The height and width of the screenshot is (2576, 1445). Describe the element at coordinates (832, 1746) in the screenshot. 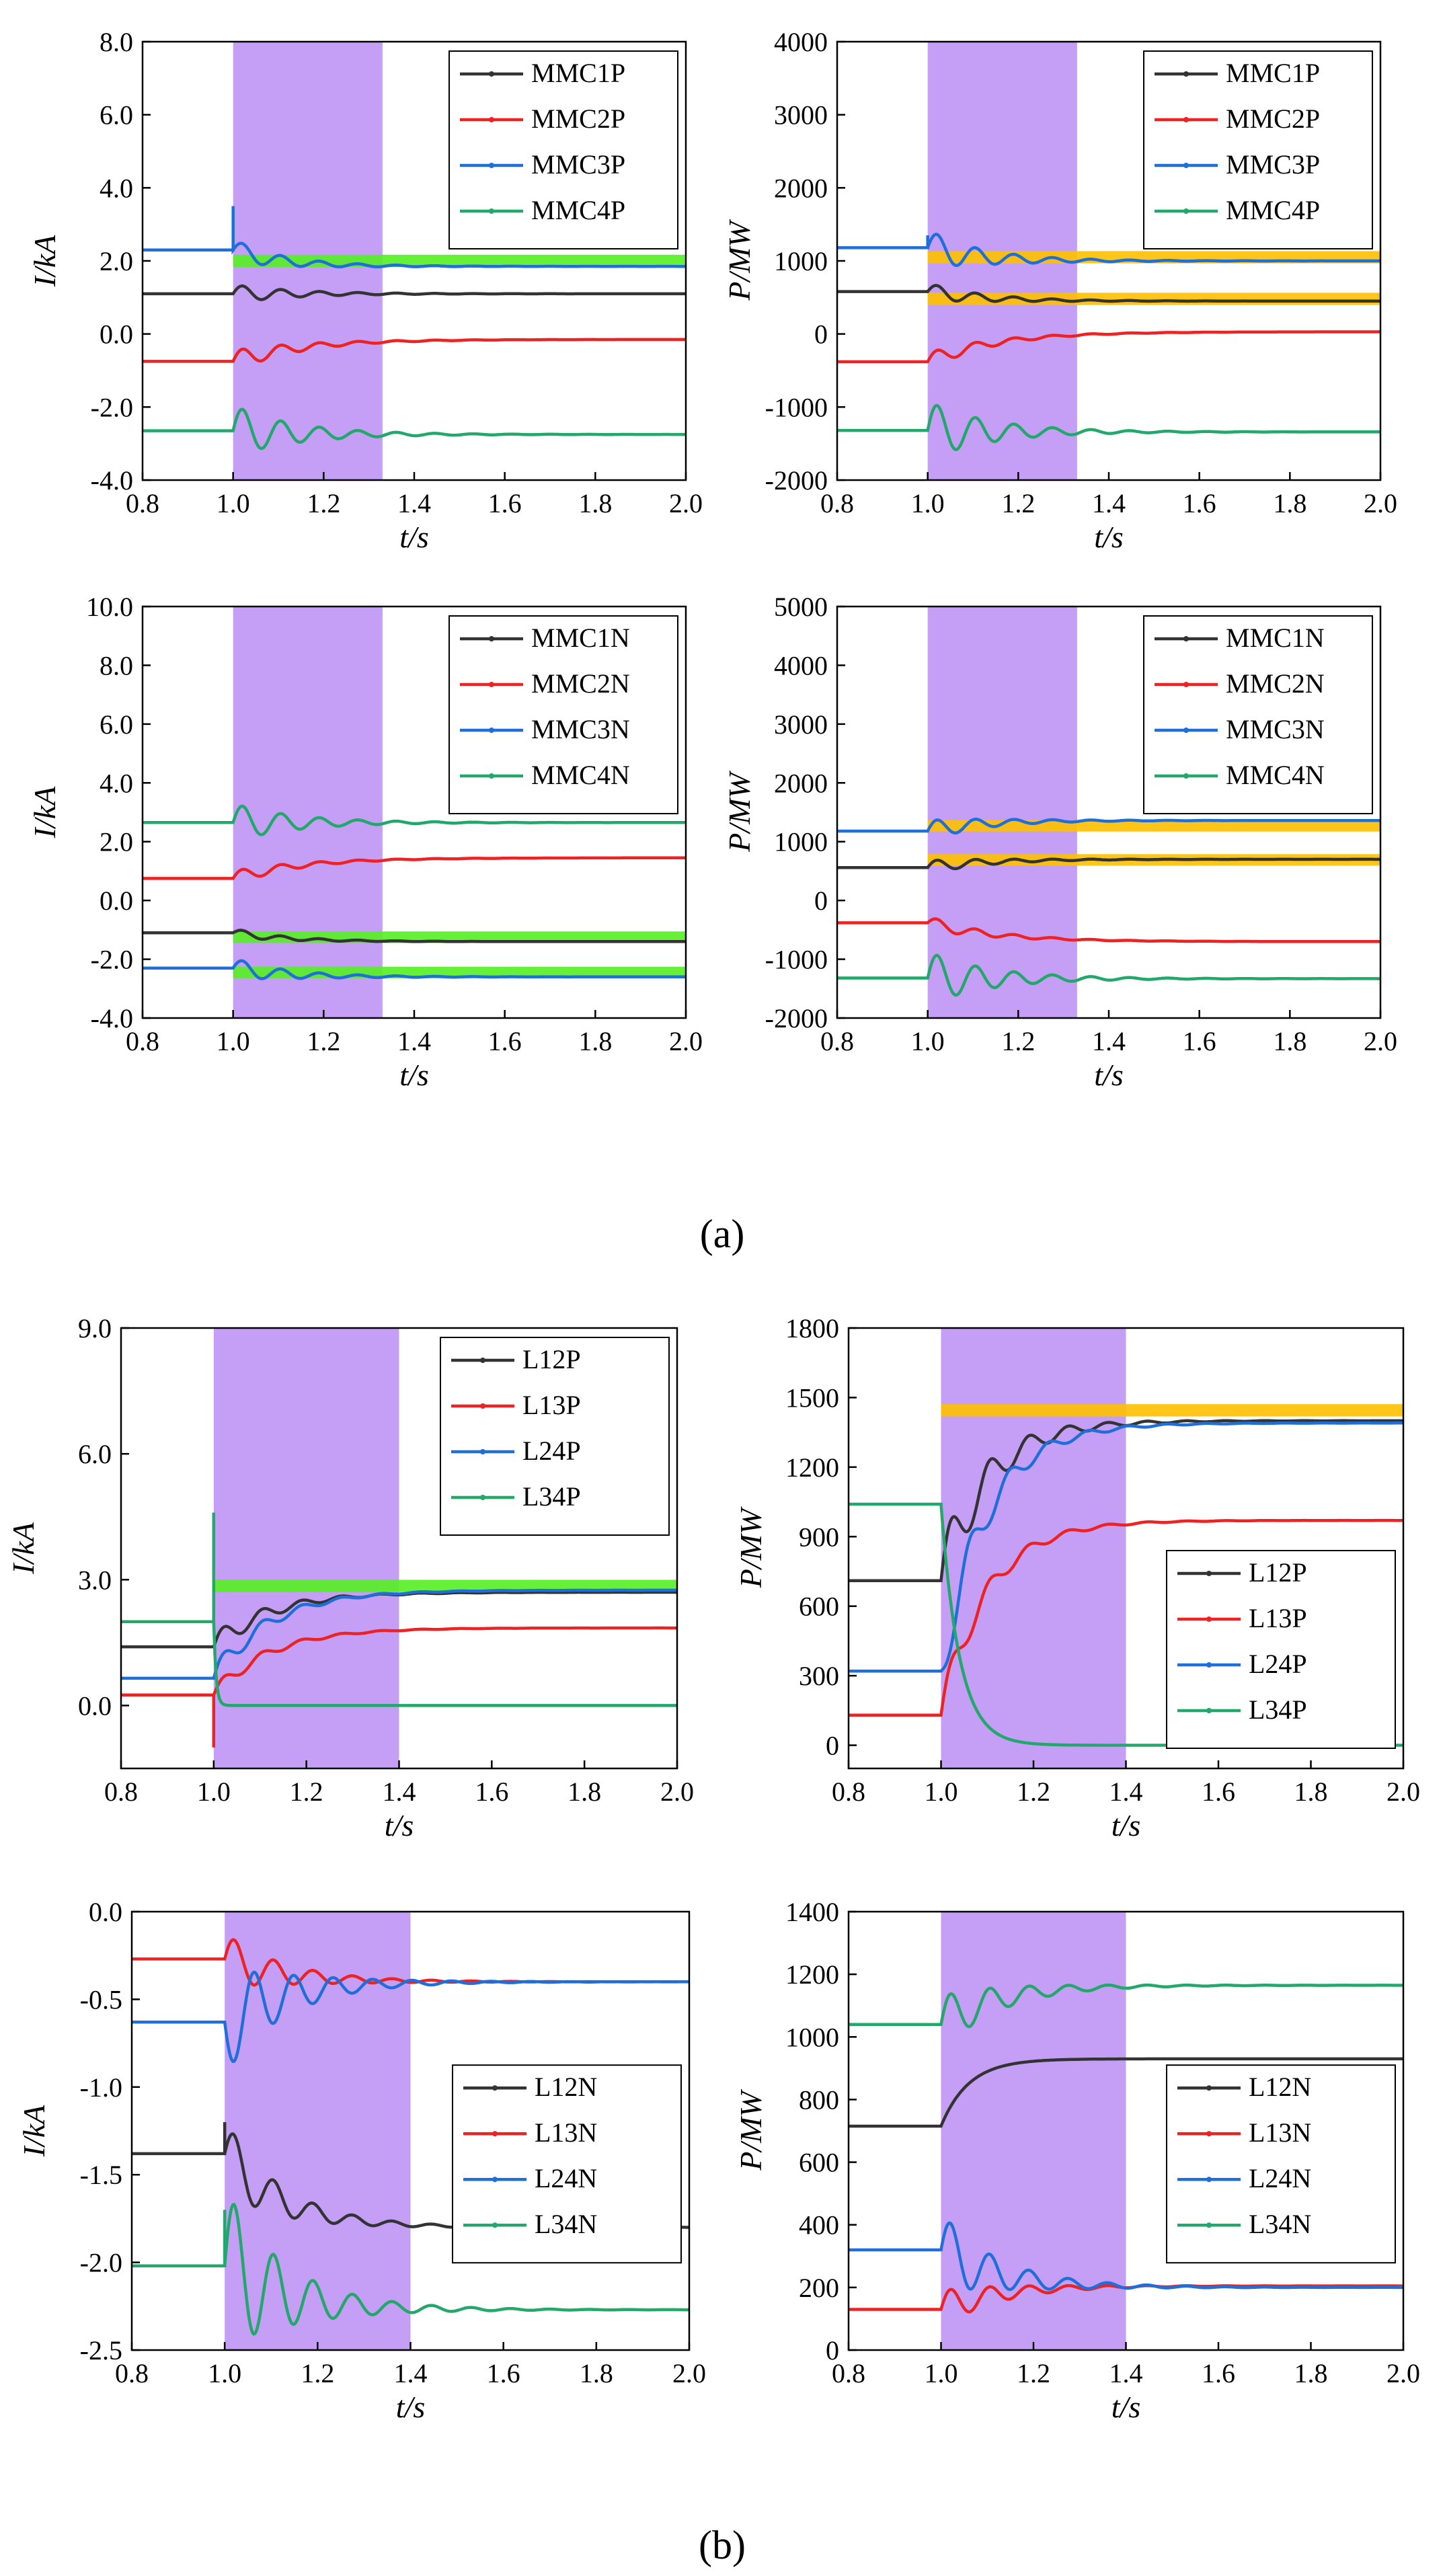

I see `y-tick-label: 0` at that location.